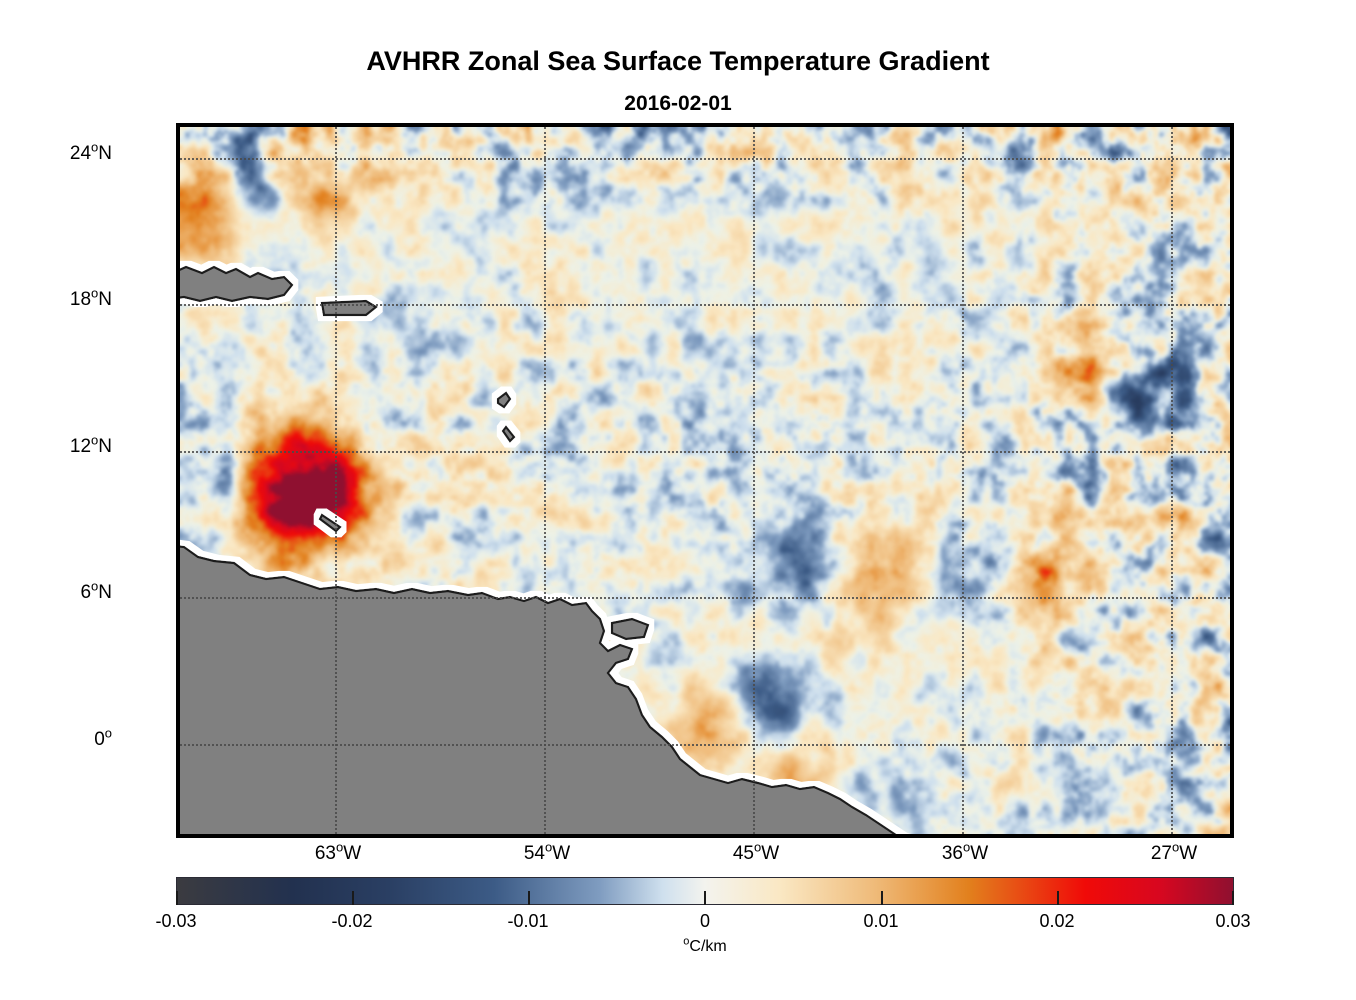 The height and width of the screenshot is (1000, 1356). Describe the element at coordinates (90, 297) in the screenshot. I see `ylabel-lat-18: 18oN` at that location.